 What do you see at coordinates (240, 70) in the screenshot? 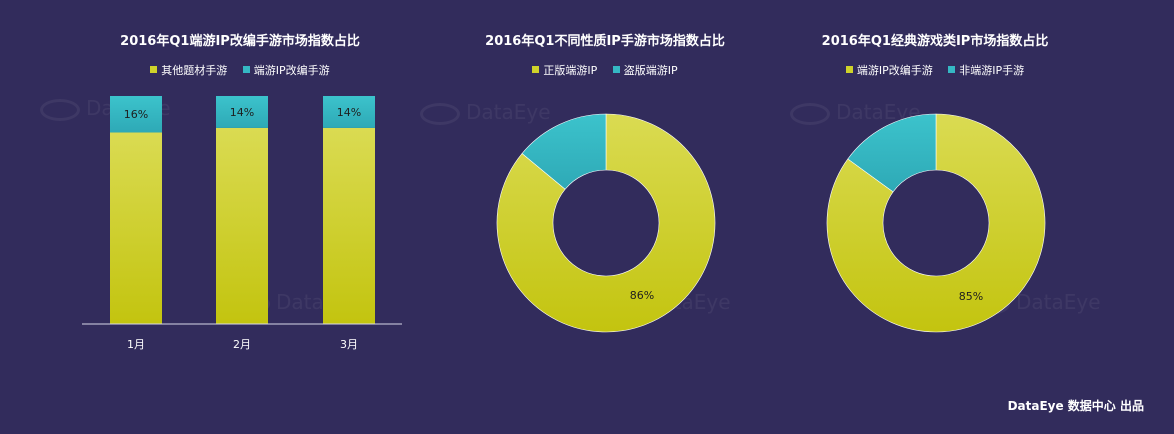
I see `legend: 其他题材手游 端游IP改编手游` at bounding box center [240, 70].